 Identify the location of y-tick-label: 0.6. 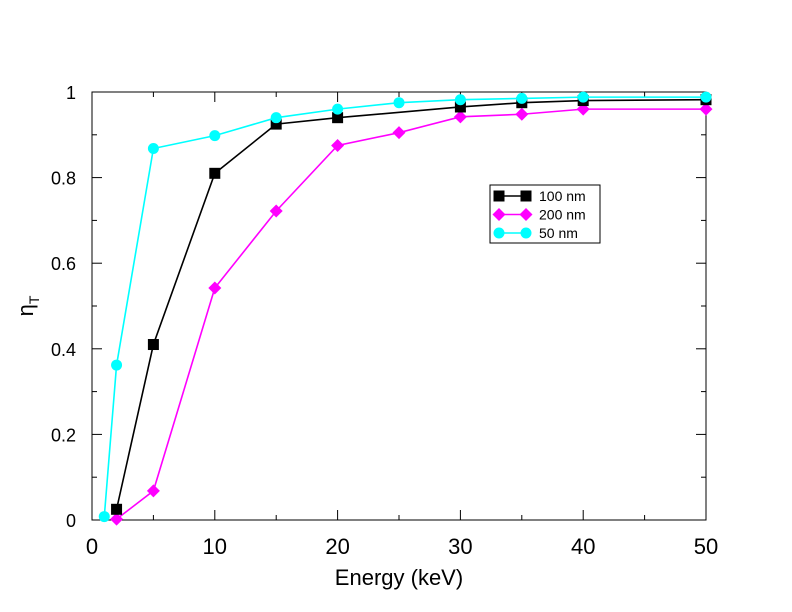
(63, 264).